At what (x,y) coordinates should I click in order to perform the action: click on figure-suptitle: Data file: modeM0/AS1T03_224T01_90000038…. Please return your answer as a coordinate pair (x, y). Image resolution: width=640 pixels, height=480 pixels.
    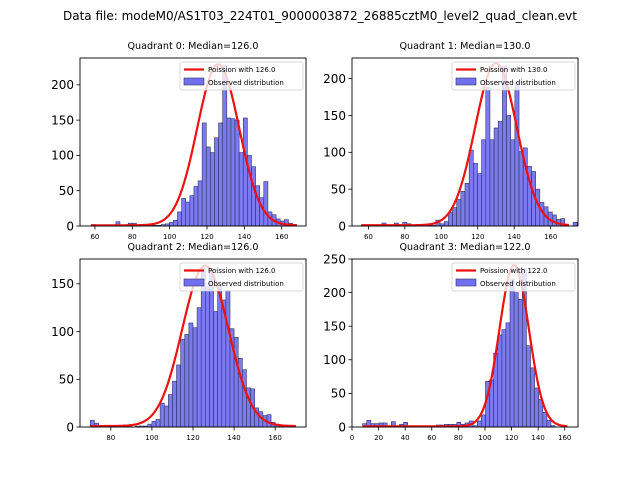
    Looking at the image, I should click on (320, 16).